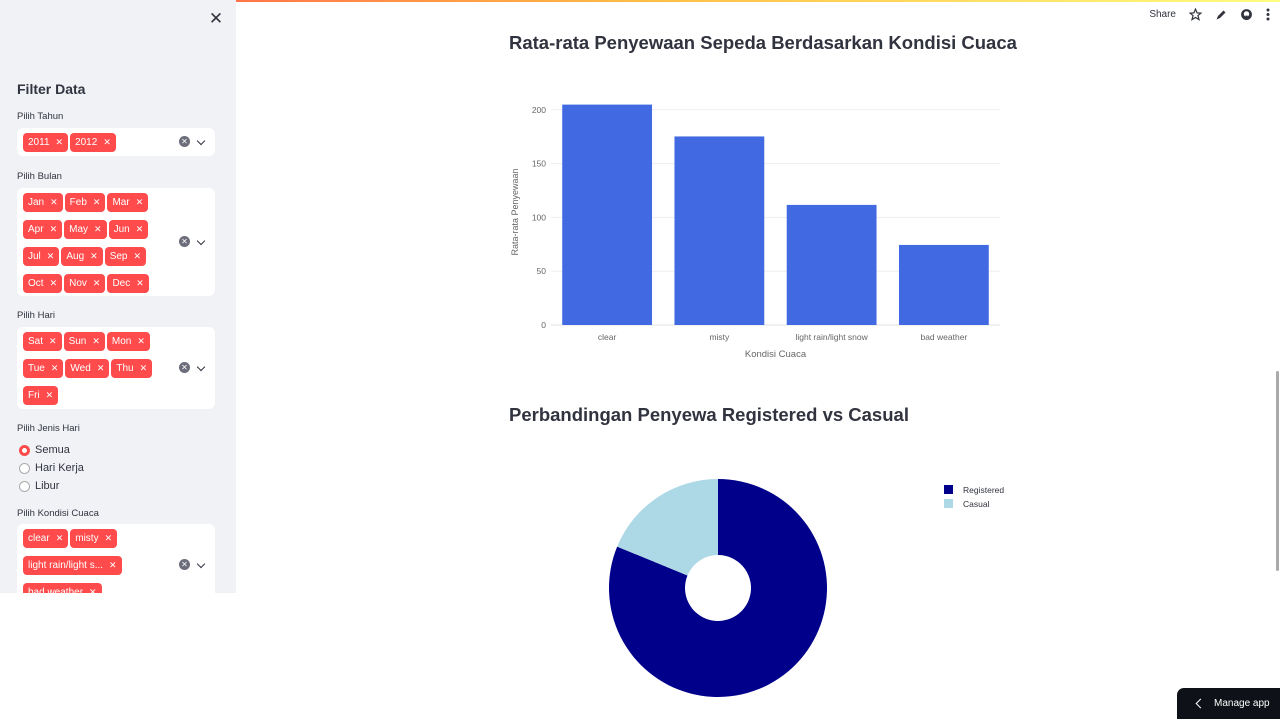  I want to click on tag-year: 2012 ✕, so click(93, 142).